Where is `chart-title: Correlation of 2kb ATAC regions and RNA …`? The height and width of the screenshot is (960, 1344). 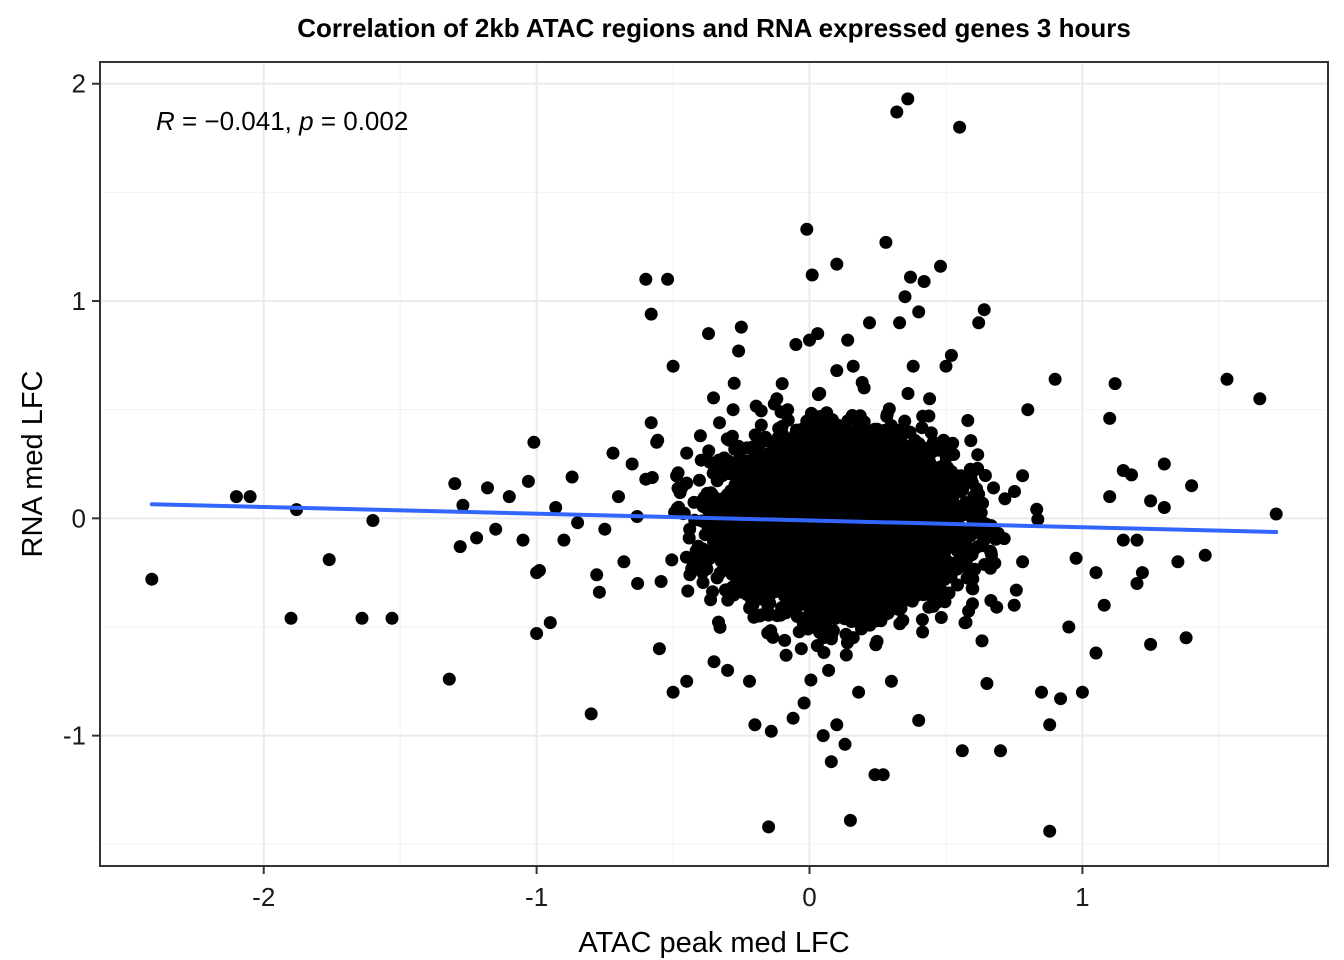 chart-title: Correlation of 2kb ATAC regions and RNA … is located at coordinates (714, 28).